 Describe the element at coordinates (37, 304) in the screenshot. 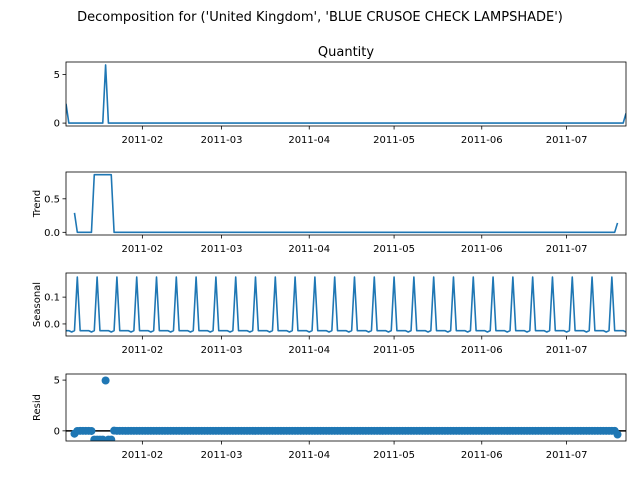

I see `y-axis-label: Seasonal` at that location.